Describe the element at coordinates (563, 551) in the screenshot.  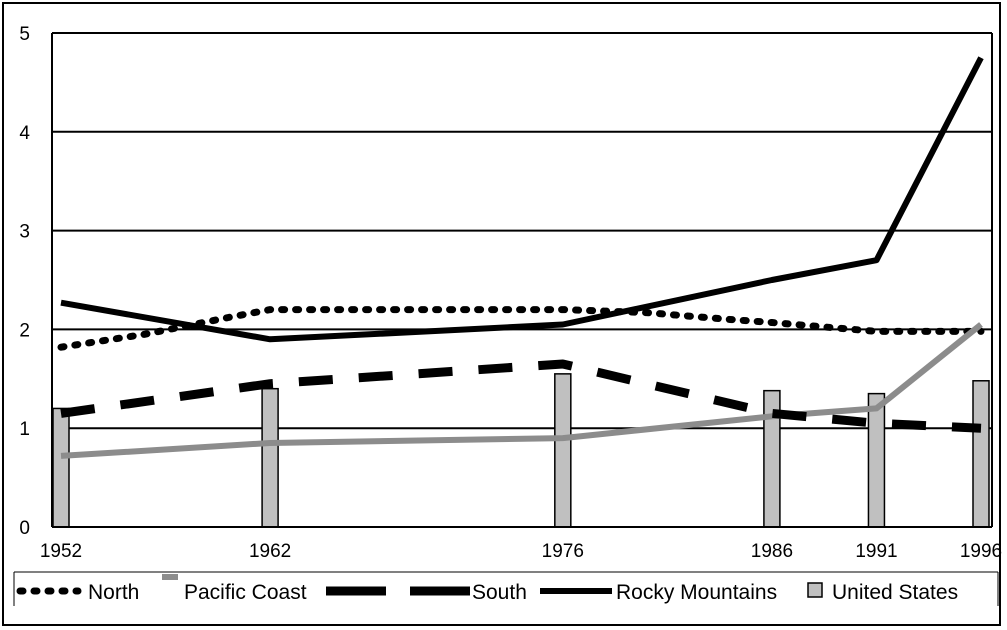
I see `x-tick-label-1976: 1976` at that location.